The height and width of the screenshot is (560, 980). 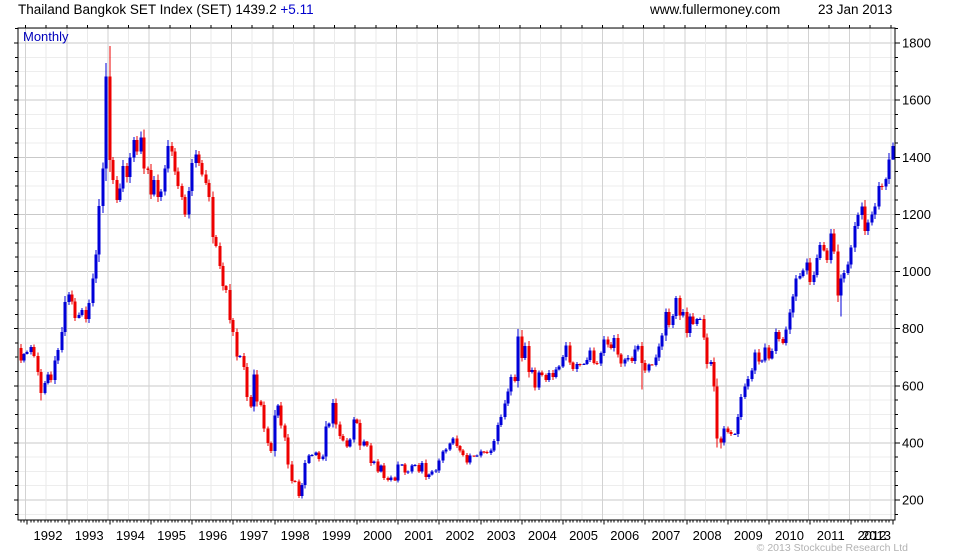 I want to click on svg-text: 2009, so click(x=748, y=535).